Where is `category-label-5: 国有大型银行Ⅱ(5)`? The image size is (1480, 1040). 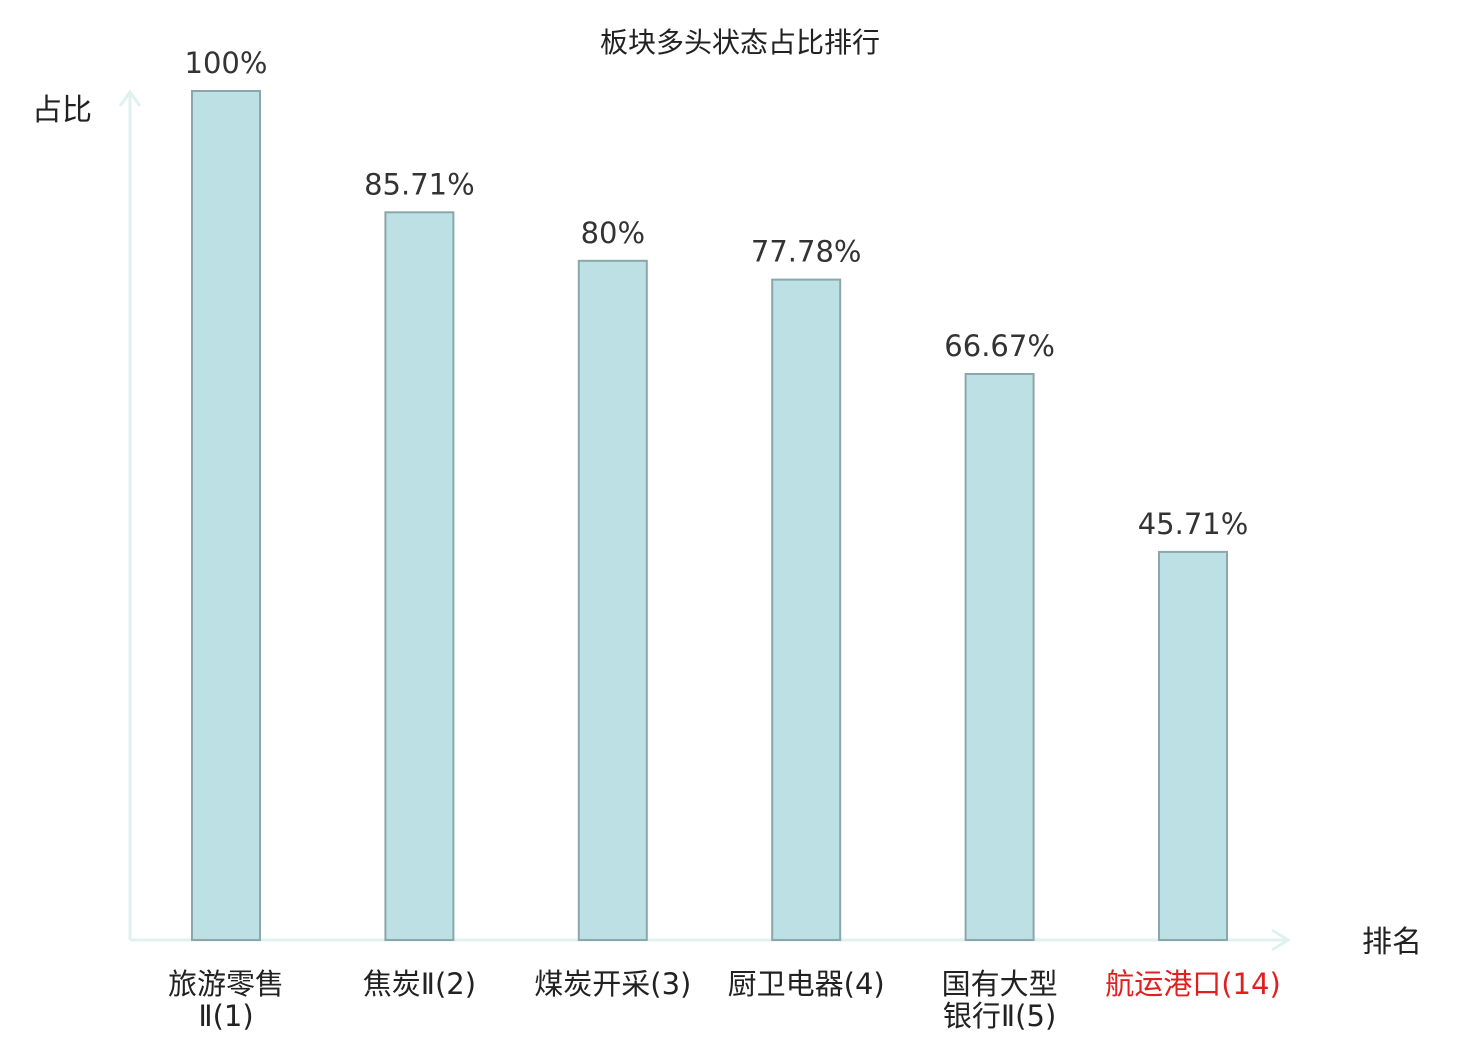 category-label-5: 国有大型银行Ⅱ(5) is located at coordinates (1000, 1000).